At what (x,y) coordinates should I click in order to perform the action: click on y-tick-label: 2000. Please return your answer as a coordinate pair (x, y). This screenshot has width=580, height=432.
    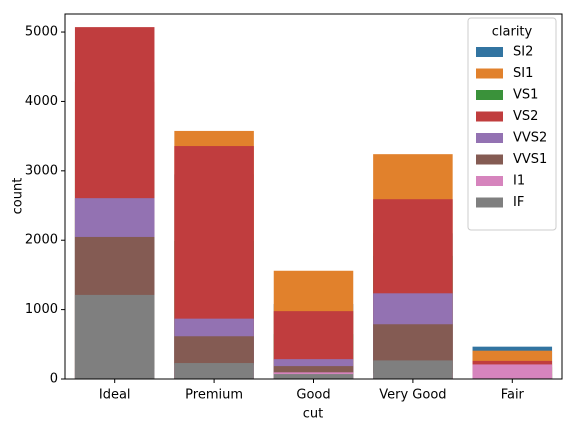
    Looking at the image, I should click on (41, 240).